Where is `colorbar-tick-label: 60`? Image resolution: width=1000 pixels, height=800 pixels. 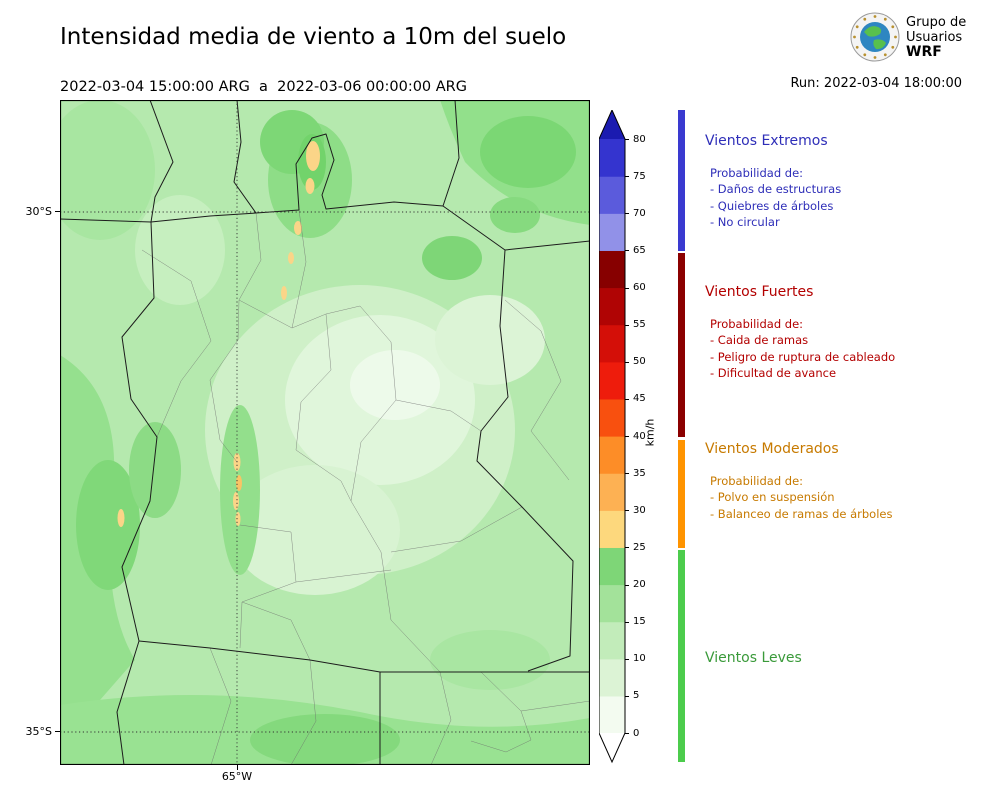 colorbar-tick-label: 60 is located at coordinates (639, 287).